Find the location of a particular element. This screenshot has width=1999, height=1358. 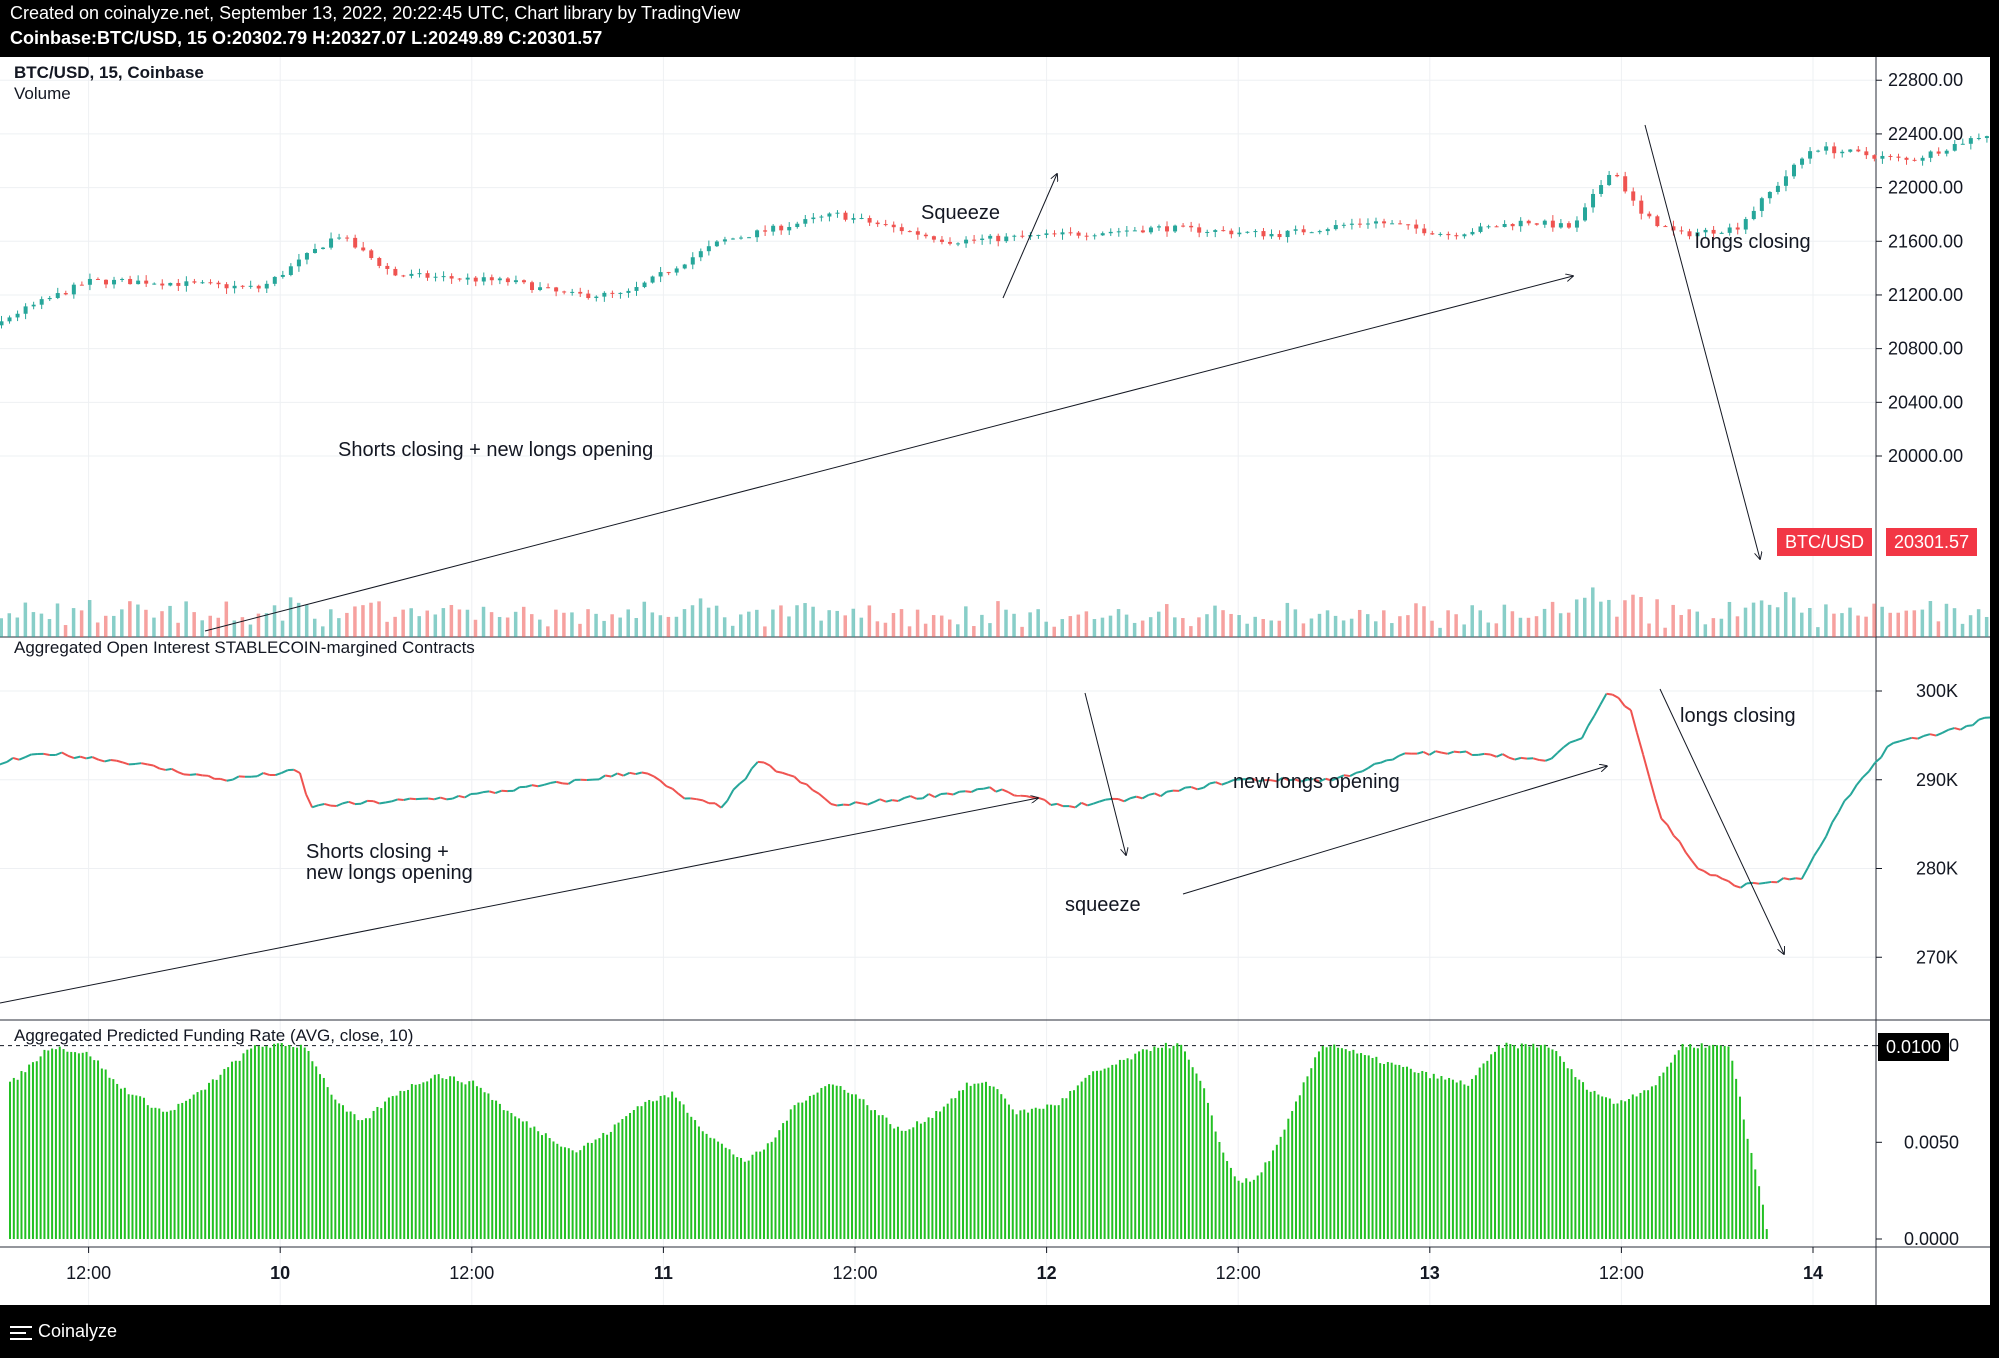

time-tick-label: 12:00 is located at coordinates (471, 1273).